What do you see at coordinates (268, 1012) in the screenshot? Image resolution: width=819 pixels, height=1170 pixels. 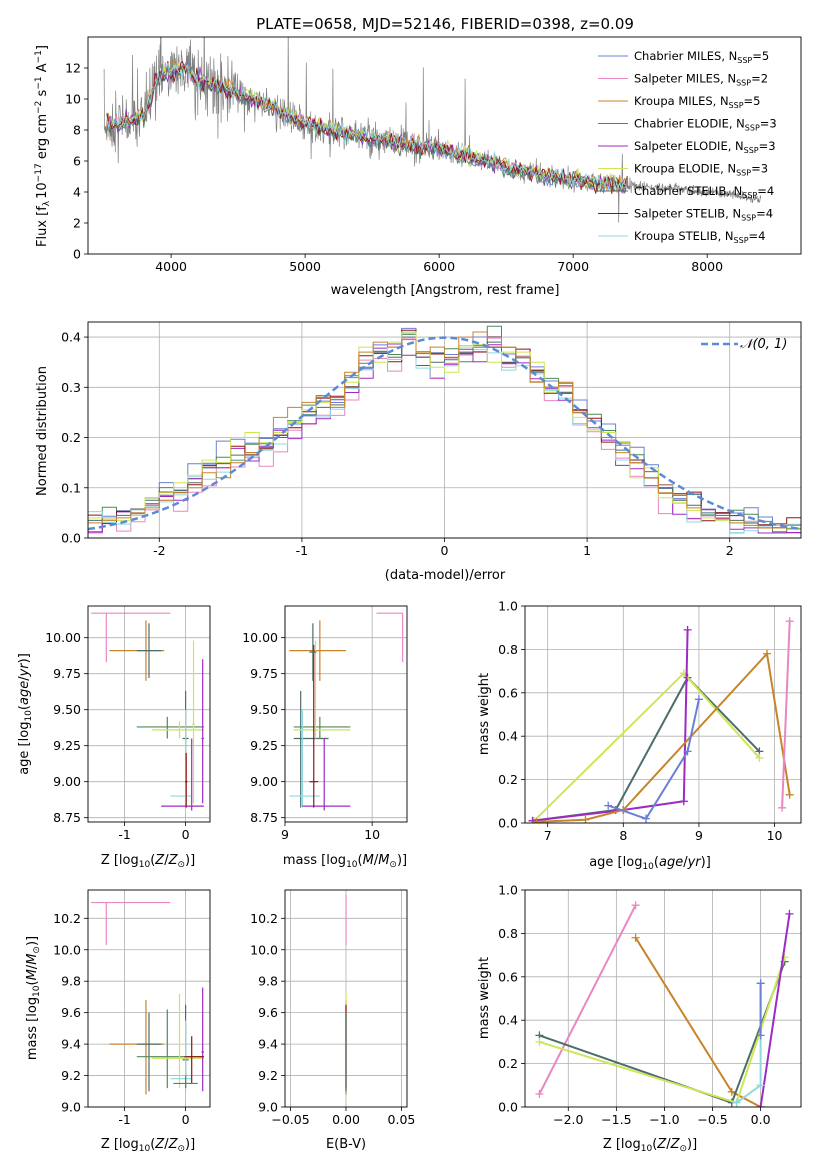 I see `y-tick-label: 9.6` at bounding box center [268, 1012].